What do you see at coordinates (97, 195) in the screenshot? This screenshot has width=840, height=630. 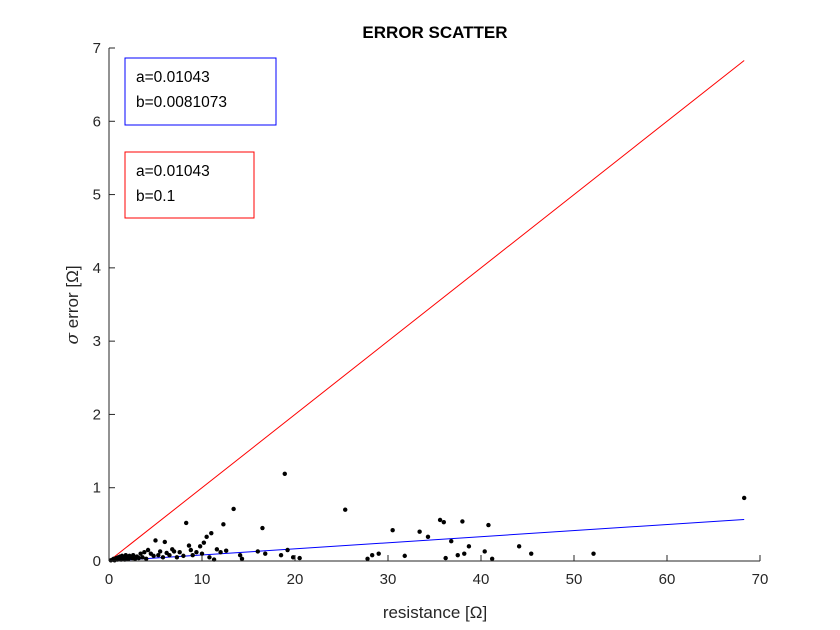 I see `y-tick-label: 5` at bounding box center [97, 195].